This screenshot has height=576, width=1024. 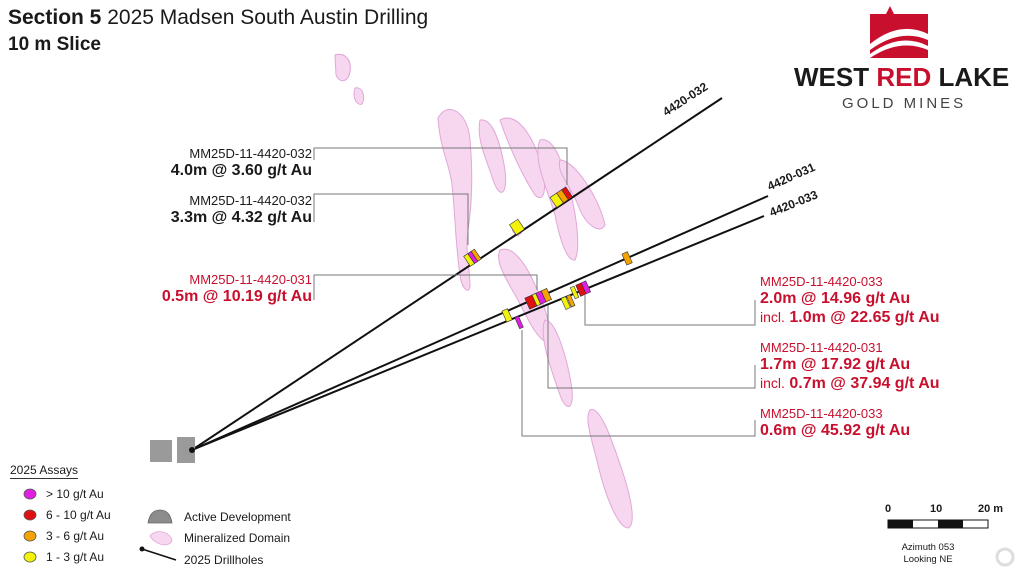 I want to click on logo-tagline: GOLD MINES, so click(x=904, y=103).